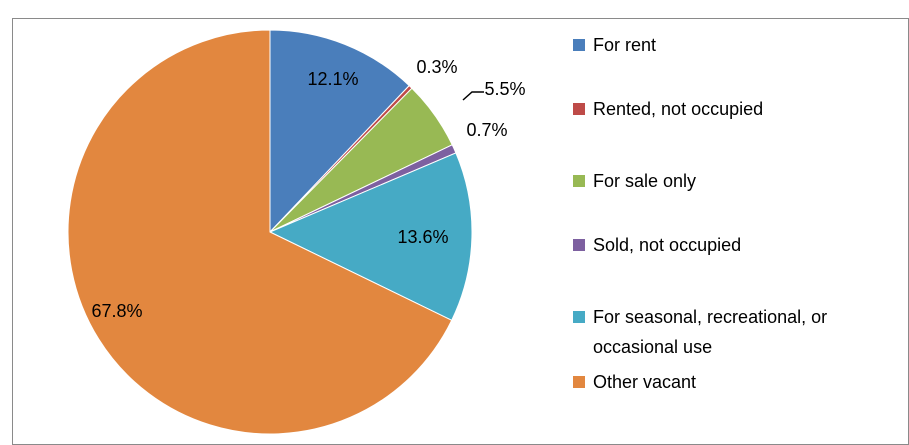  What do you see at coordinates (713, 45) in the screenshot?
I see `legend-item: For rent` at bounding box center [713, 45].